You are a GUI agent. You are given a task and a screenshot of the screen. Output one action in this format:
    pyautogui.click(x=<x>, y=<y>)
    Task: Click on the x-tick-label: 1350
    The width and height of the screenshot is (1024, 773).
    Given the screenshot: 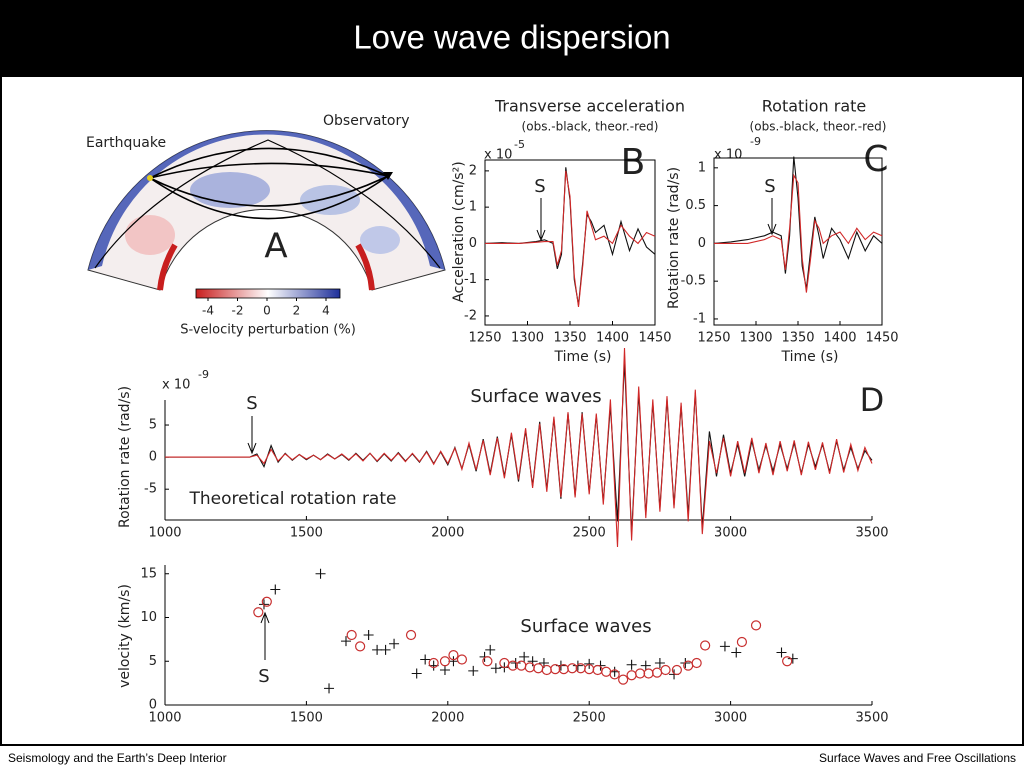 What is the action you would take?
    pyautogui.click(x=569, y=338)
    